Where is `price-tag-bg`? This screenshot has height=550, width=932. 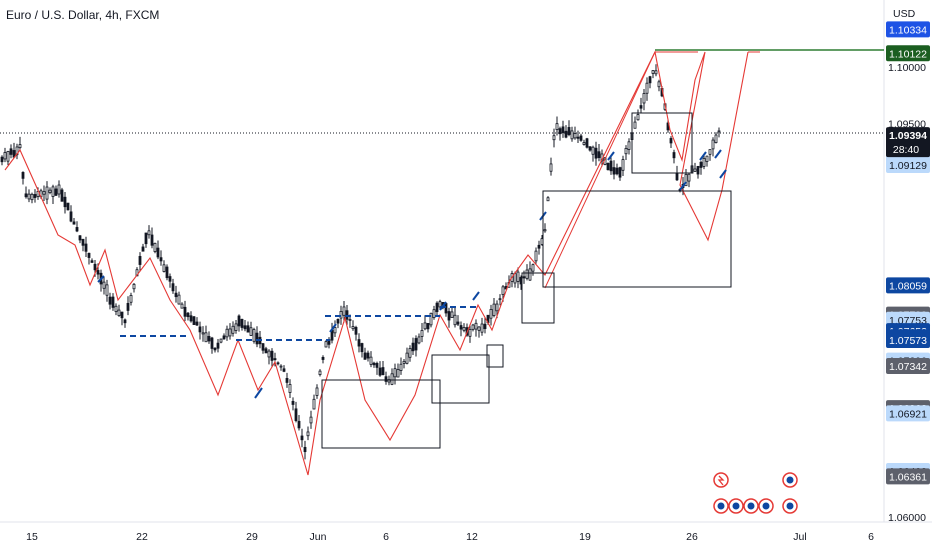
price-tag-bg is located at coordinates (908, 29).